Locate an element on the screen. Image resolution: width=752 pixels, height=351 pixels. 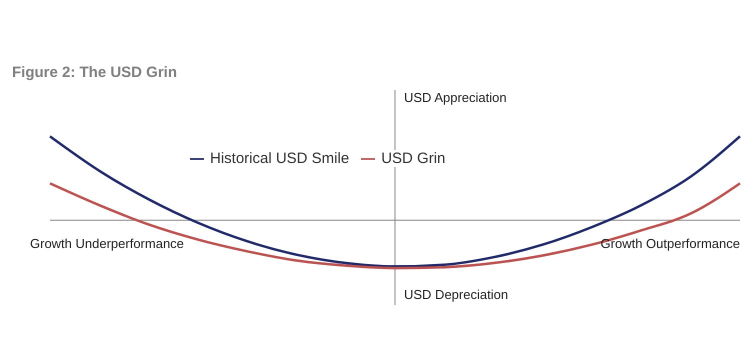
annotation: Growth Underperformance is located at coordinates (107, 243).